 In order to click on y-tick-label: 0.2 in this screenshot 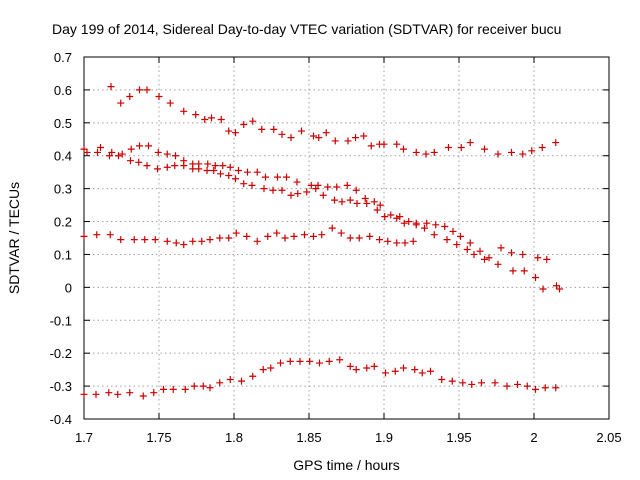, I will do `click(63, 222)`.